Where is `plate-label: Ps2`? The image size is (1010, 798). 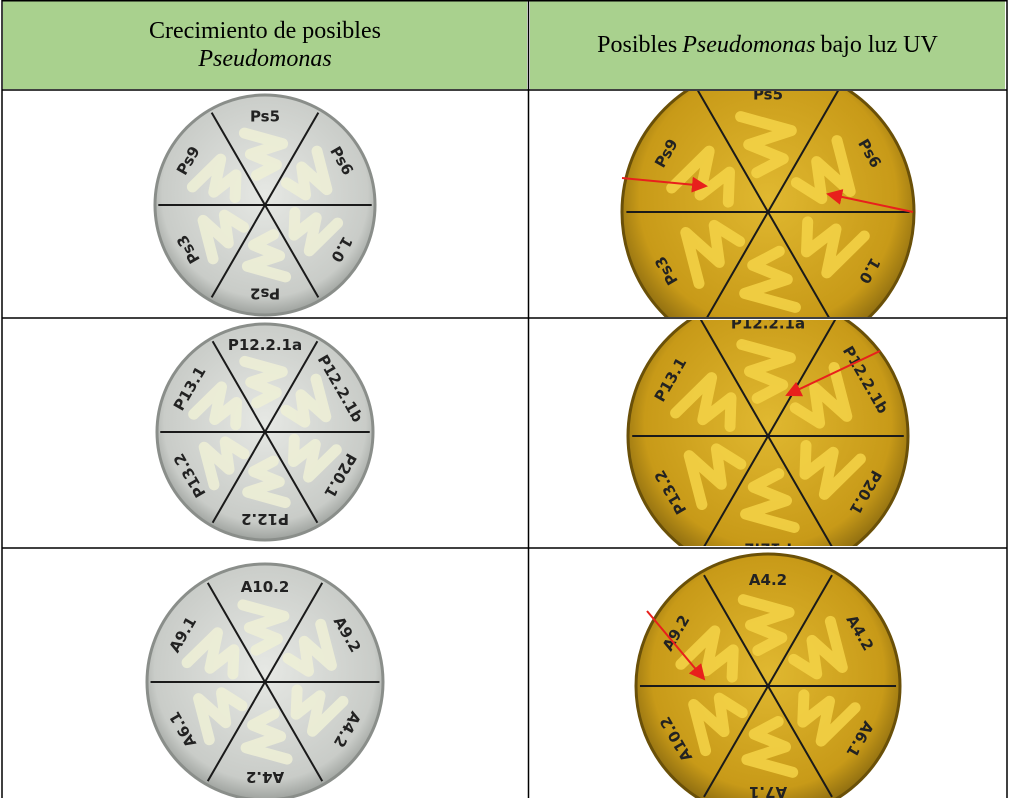
plate-label: Ps2 is located at coordinates (265, 294).